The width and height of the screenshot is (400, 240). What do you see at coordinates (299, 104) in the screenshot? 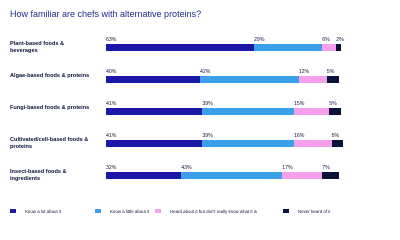
I see `value-label: 15%` at bounding box center [299, 104].